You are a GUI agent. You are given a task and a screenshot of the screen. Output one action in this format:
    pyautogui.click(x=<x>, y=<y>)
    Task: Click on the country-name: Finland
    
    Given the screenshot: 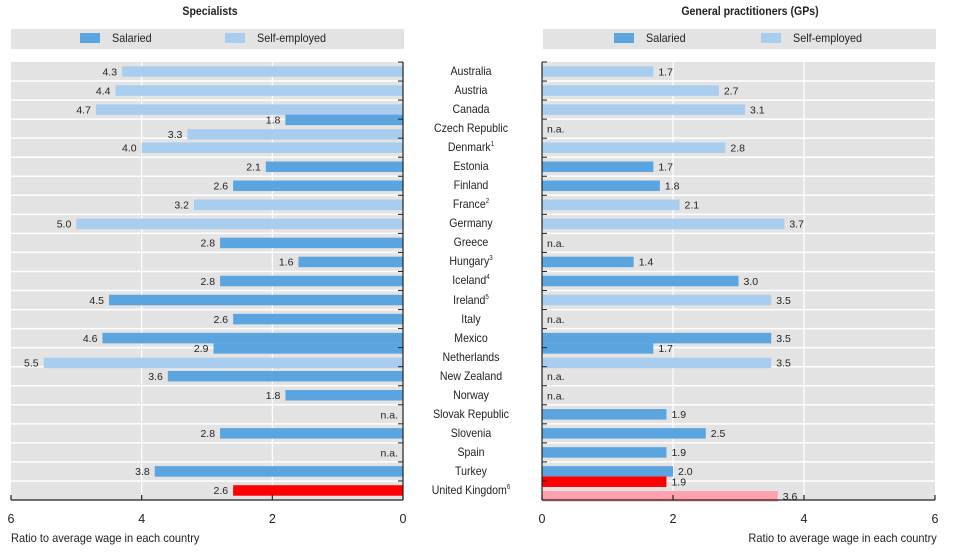 What is the action you would take?
    pyautogui.click(x=471, y=185)
    